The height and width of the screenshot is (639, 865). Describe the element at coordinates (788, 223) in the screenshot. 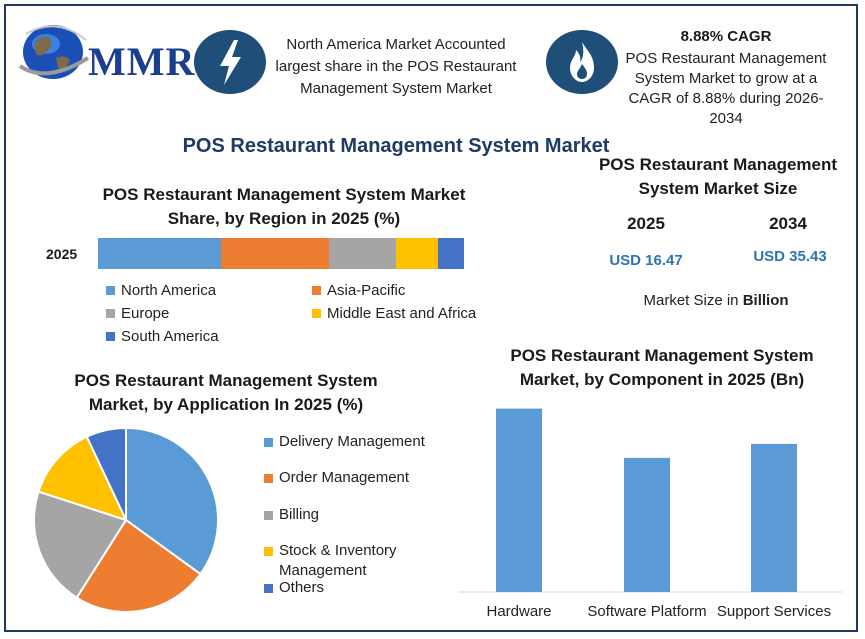

I see `market-size-year-2034: 2034` at that location.